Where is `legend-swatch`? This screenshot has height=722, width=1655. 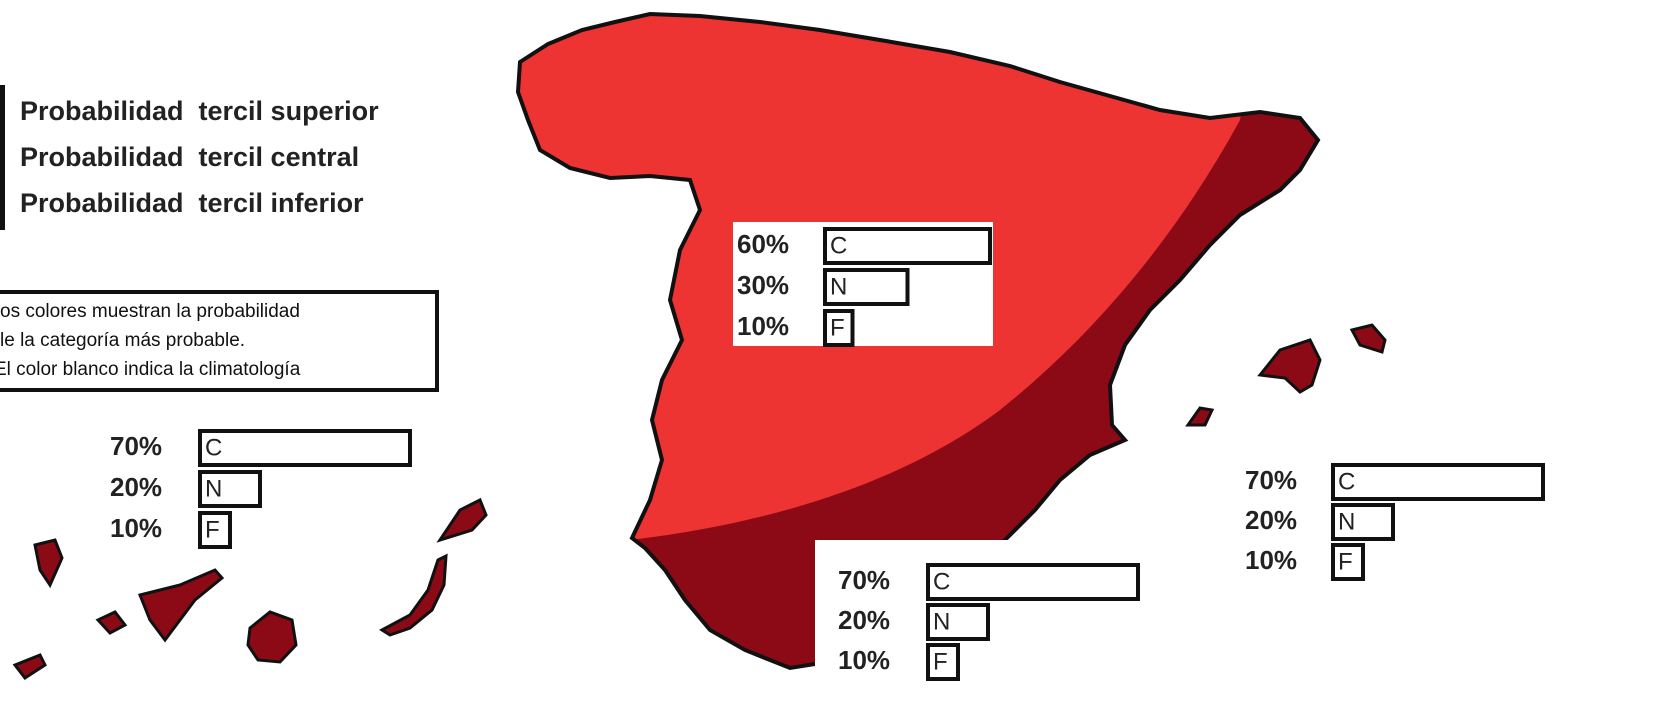 legend-swatch is located at coordinates (2, 157).